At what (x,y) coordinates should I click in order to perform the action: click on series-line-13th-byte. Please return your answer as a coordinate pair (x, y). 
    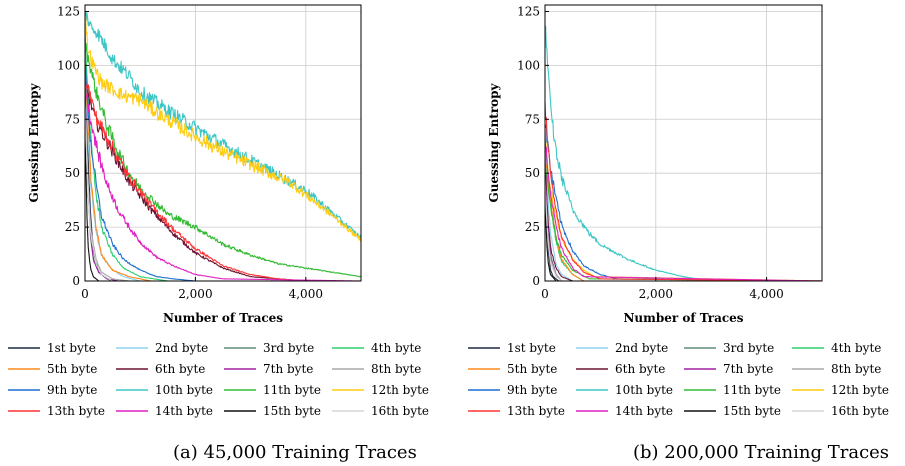
    Looking at the image, I should click on (683, 191).